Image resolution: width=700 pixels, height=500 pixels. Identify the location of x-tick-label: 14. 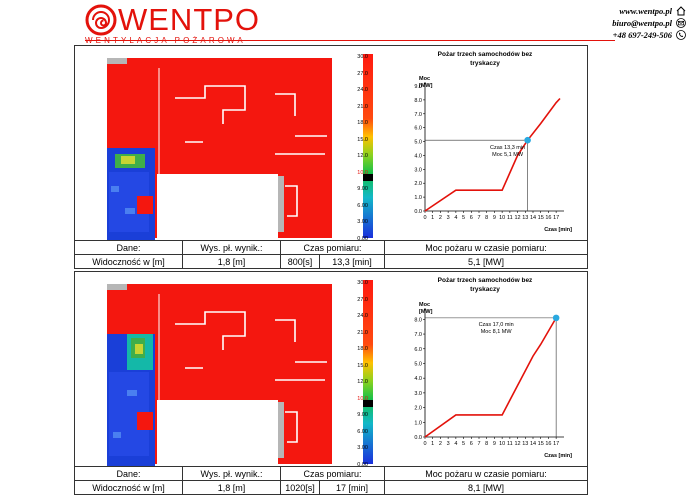
(533, 218).